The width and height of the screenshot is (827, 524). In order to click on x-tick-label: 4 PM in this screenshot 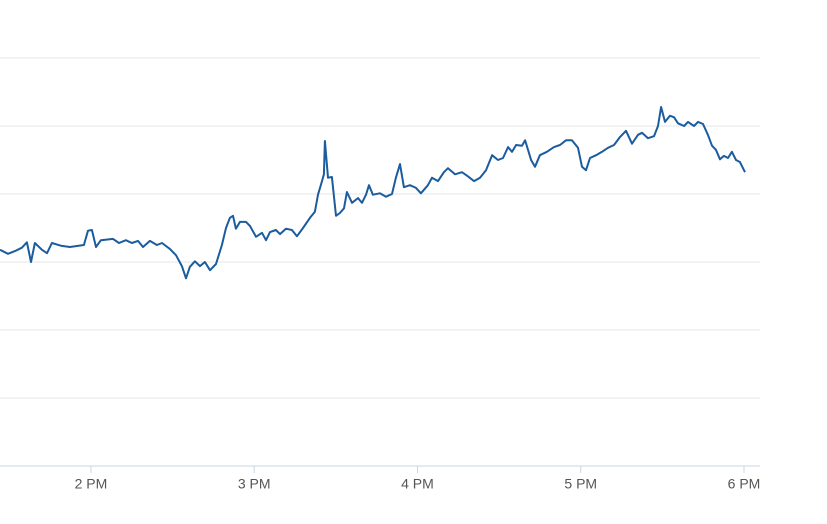, I will do `click(417, 484)`.